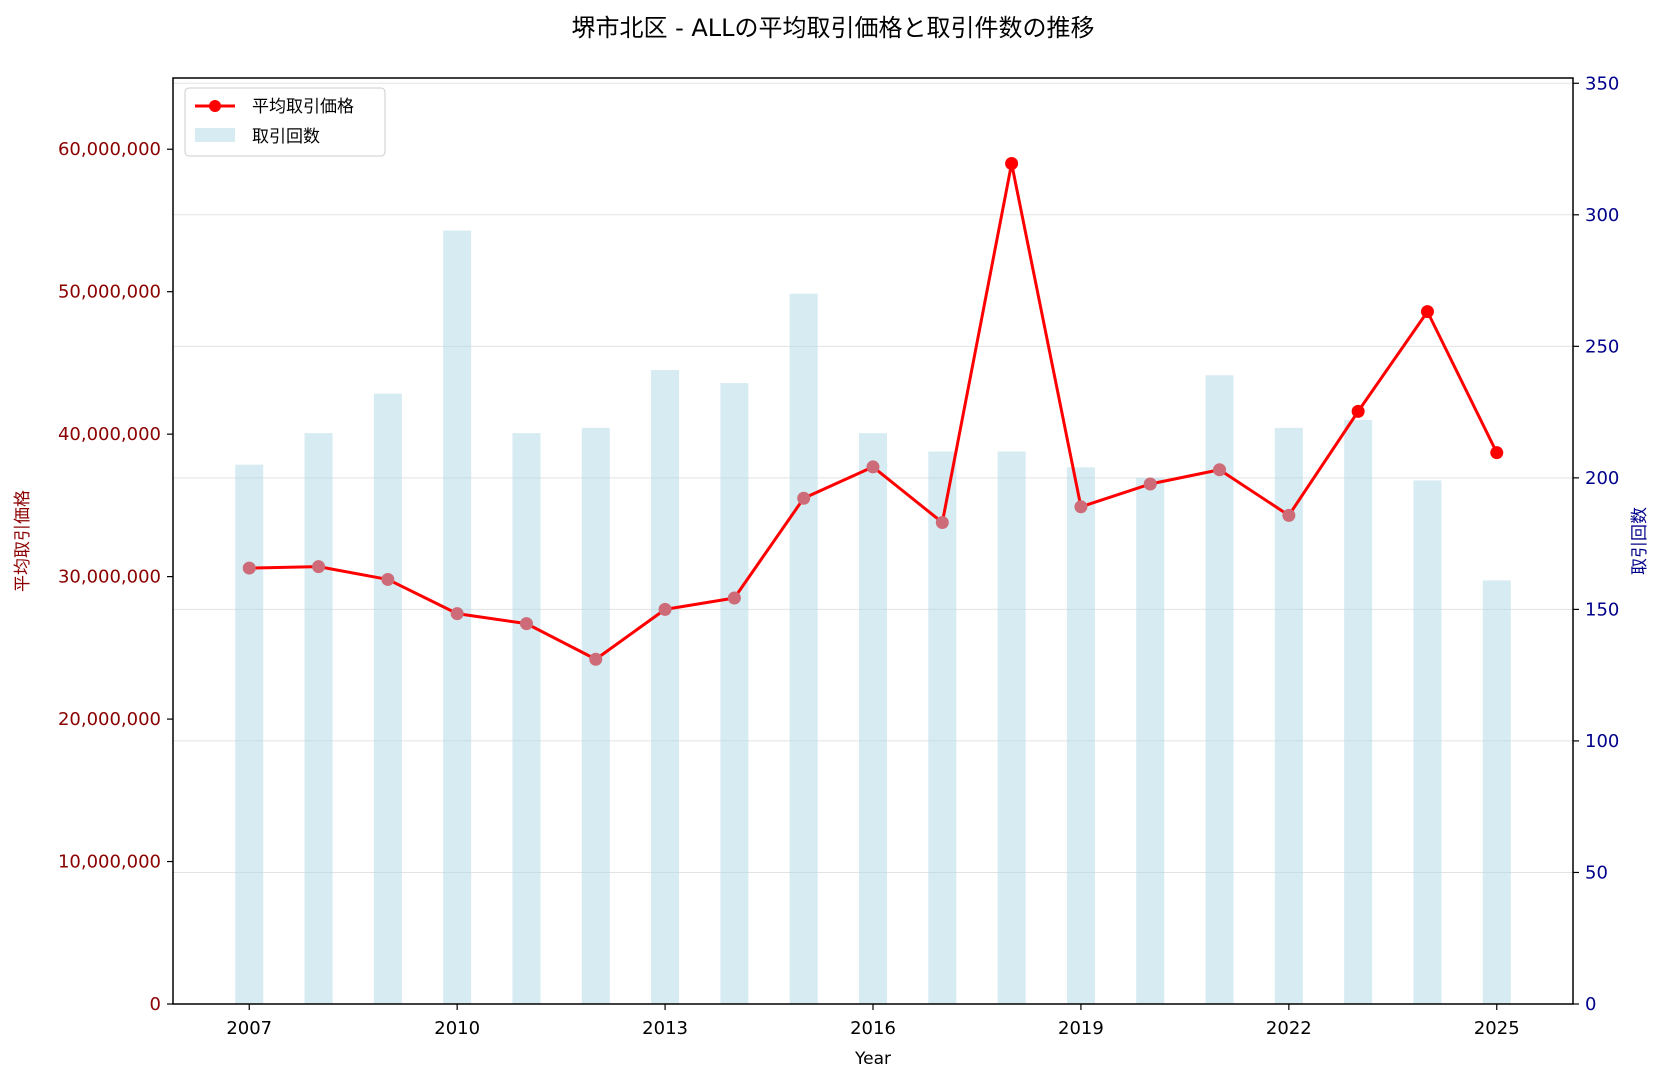 This screenshot has width=1666, height=1080. I want to click on left-tick-label: 50,000,000, so click(109, 292).